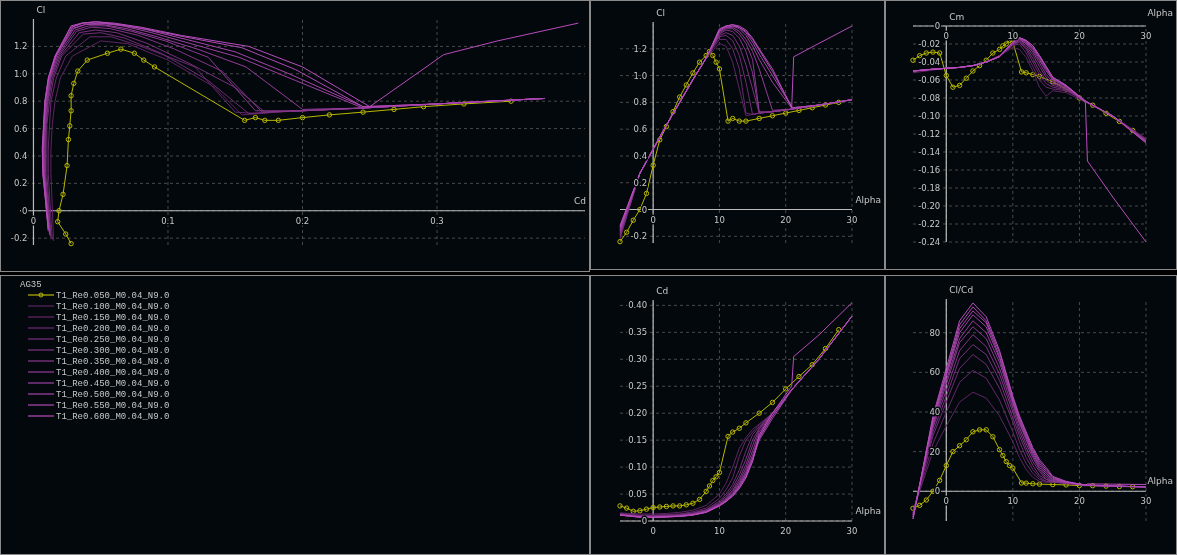 The width and height of the screenshot is (1177, 555). What do you see at coordinates (113, 384) in the screenshot?
I see `legend-label: T1_Re0.450_M0.04_N9.0` at bounding box center [113, 384].